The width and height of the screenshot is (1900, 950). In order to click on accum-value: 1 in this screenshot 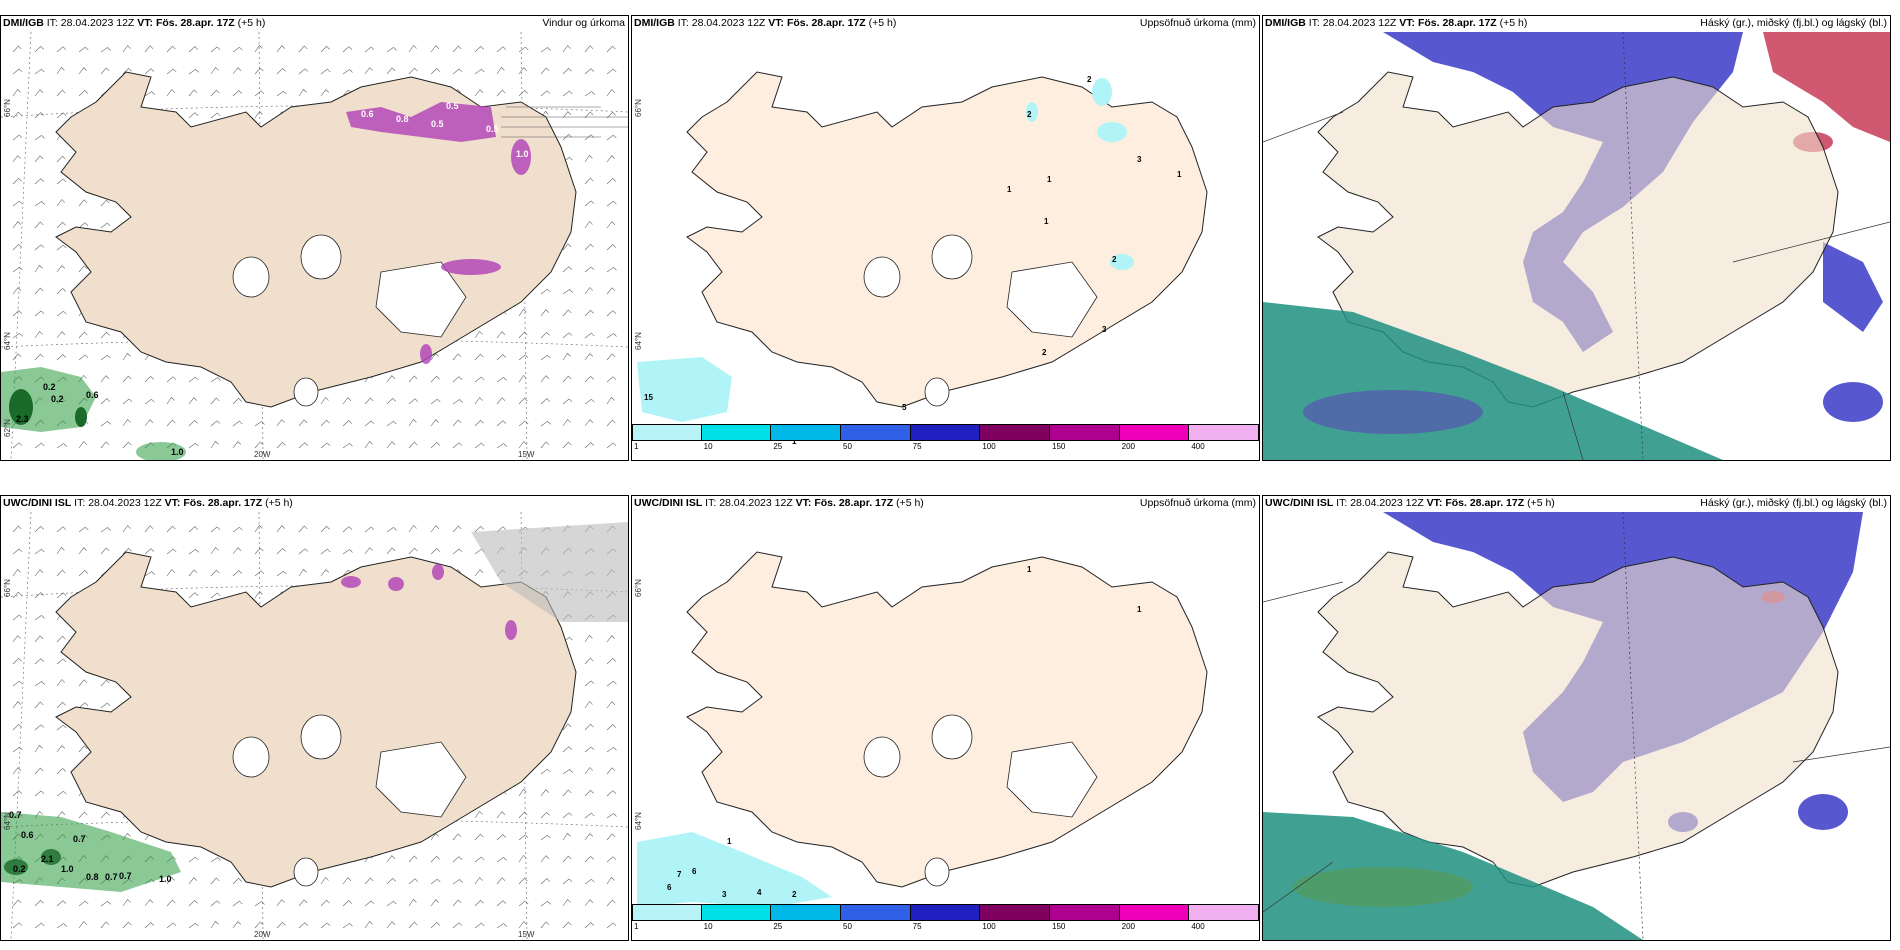, I will do `click(1029, 569)`.